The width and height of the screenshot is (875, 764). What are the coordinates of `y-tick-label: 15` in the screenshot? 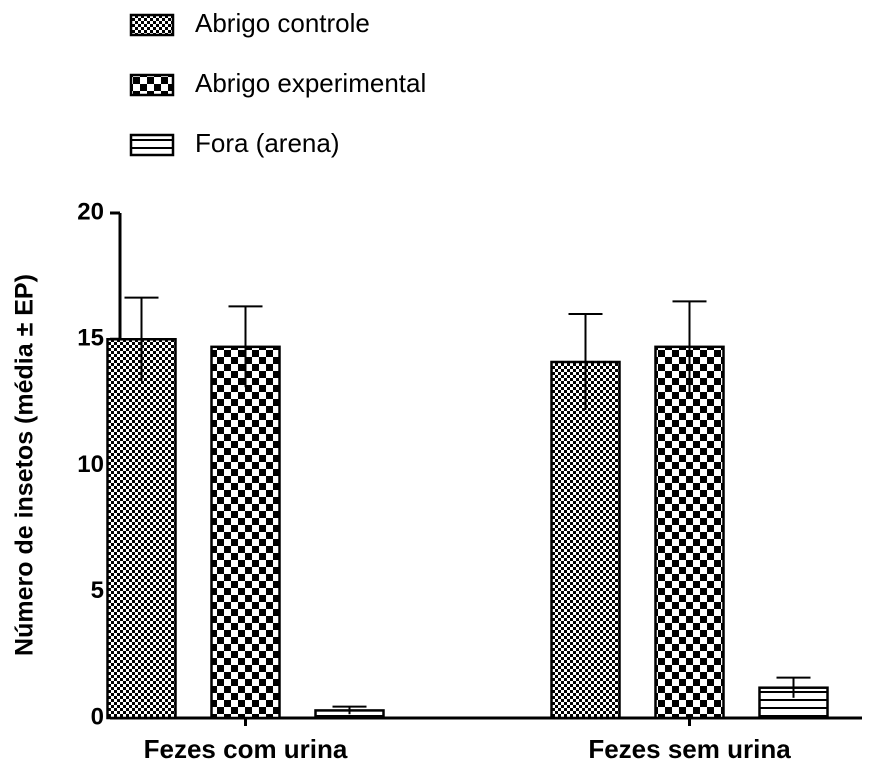 It's located at (90, 338).